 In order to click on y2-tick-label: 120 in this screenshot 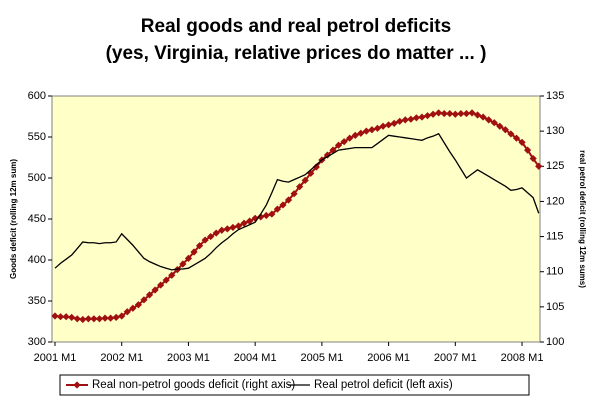, I will do `click(555, 201)`.